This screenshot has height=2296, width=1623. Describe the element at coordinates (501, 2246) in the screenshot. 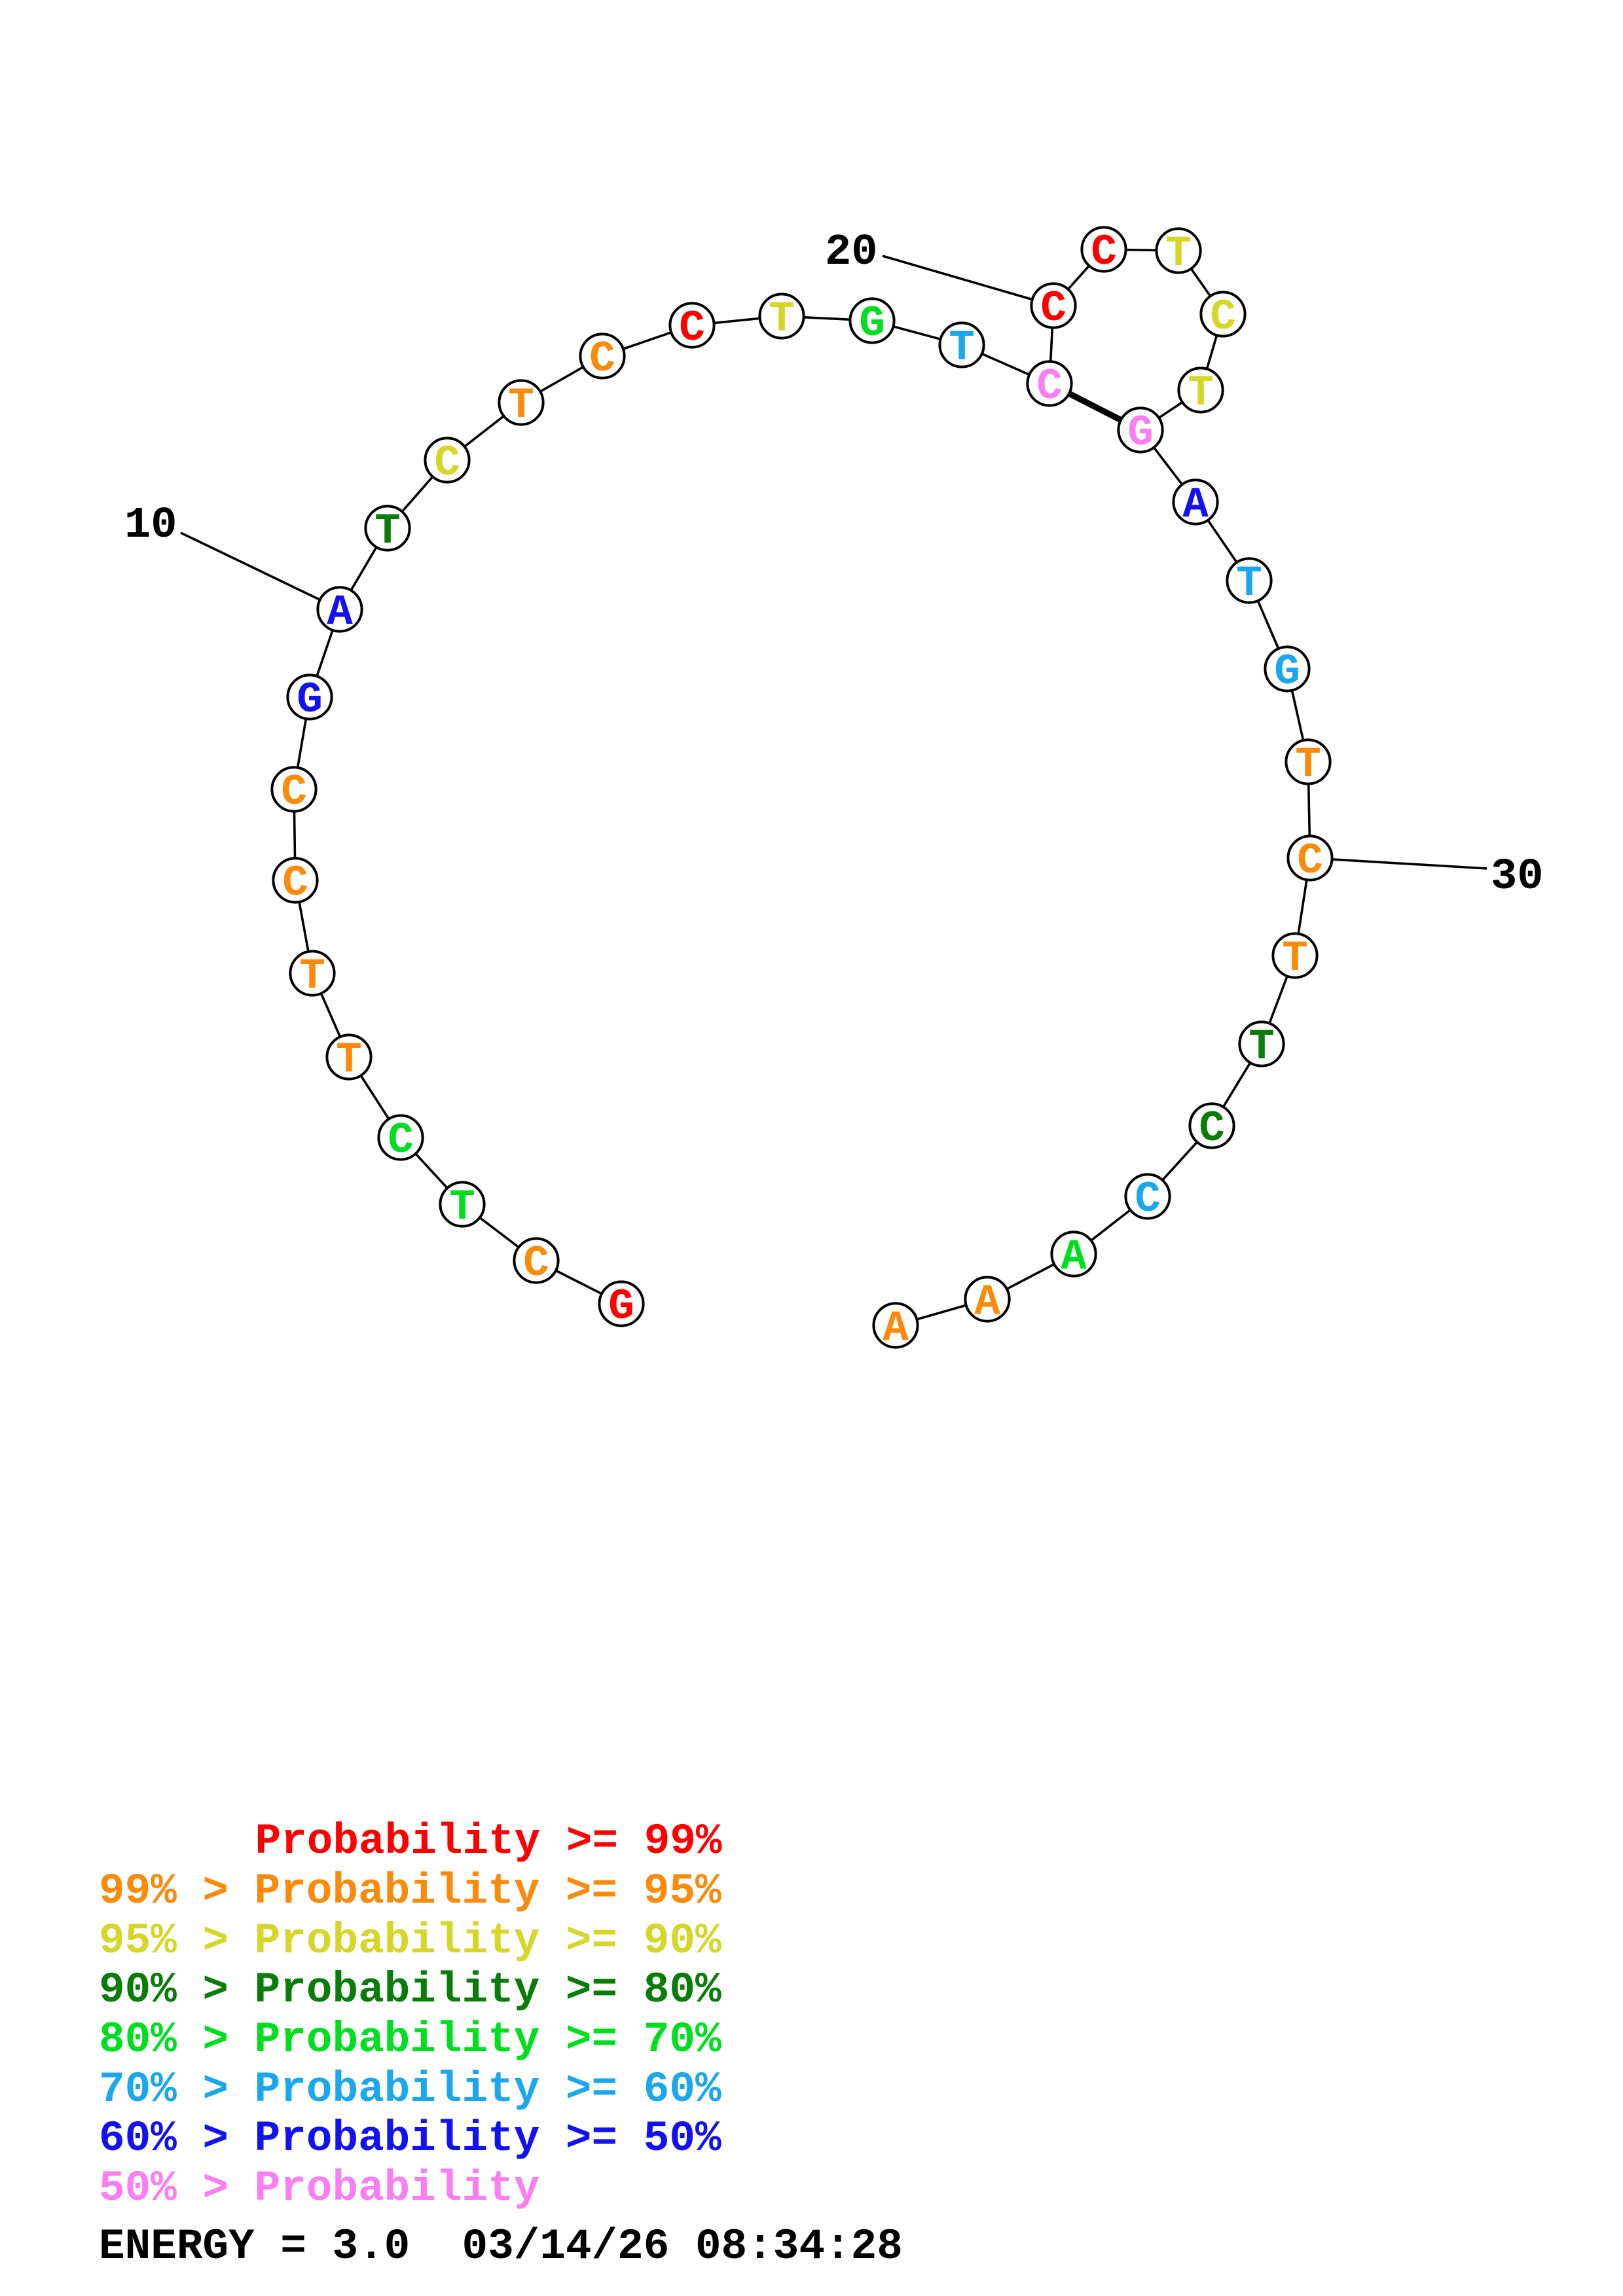

I see `svg-text:ENERGY = 3.0 03/14/26 08:34:2: ENERGY = 3.0 03/14/26 08:34:28` at that location.